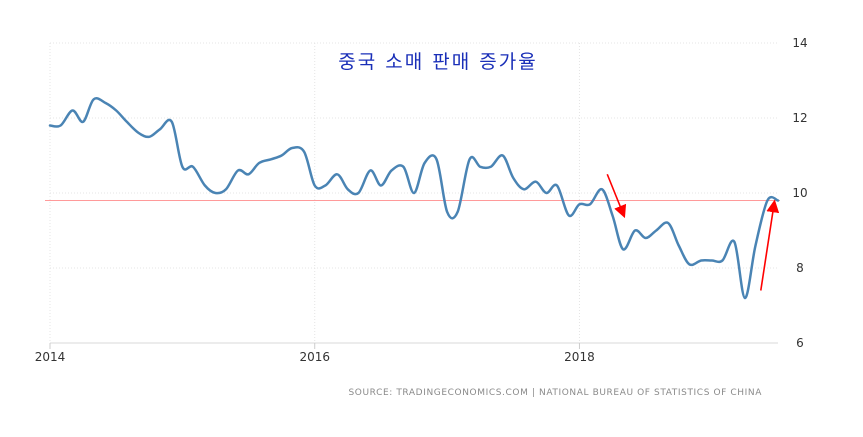 This screenshot has height=437, width=863. What do you see at coordinates (800, 268) in the screenshot?
I see `y-tick-label: 8` at bounding box center [800, 268].